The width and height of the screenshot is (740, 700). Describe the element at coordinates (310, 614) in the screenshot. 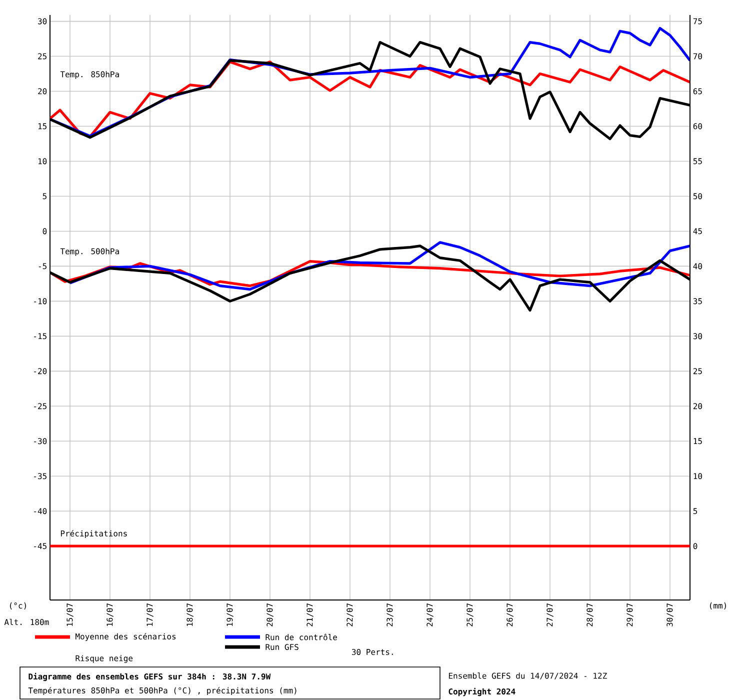

I see `x-tick-label: 21/07` at that location.